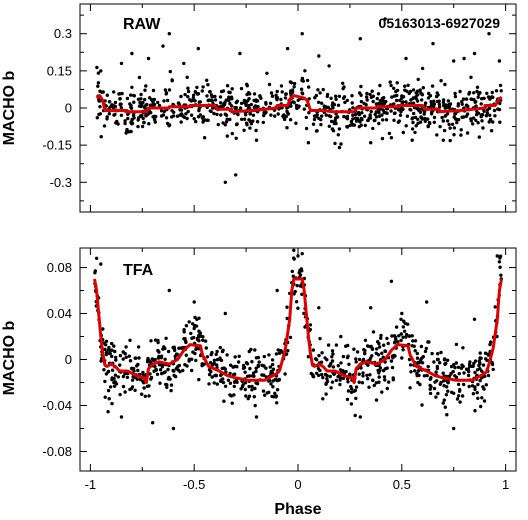 The height and width of the screenshot is (520, 528). What do you see at coordinates (91, 484) in the screenshot?
I see `xtick-label: -1` at bounding box center [91, 484].